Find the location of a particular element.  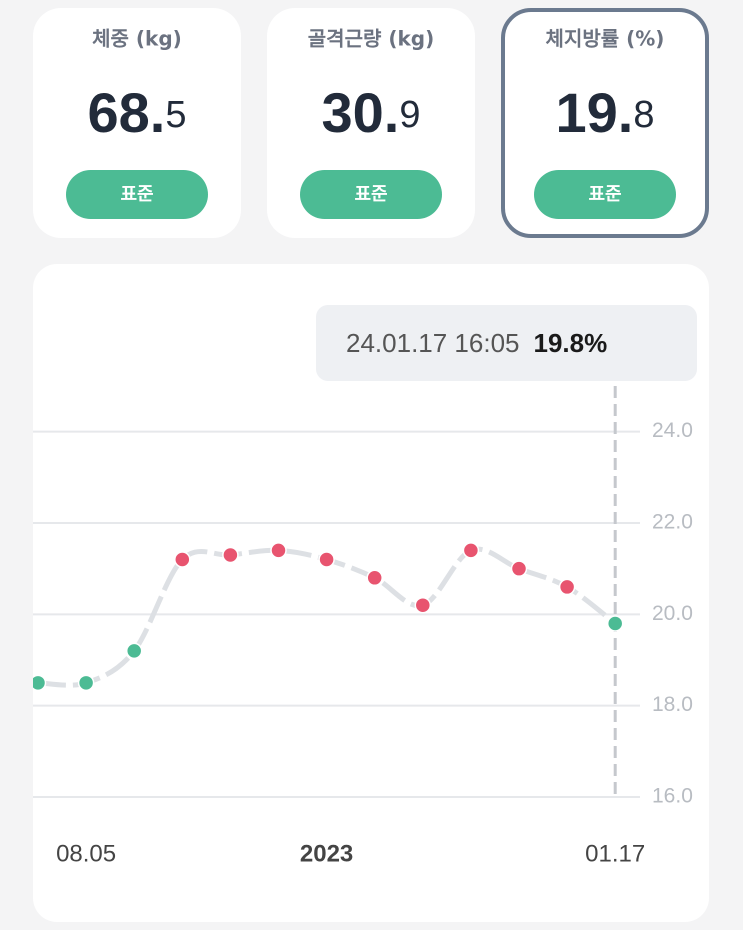

card-value: 68.5 is located at coordinates (137, 112).